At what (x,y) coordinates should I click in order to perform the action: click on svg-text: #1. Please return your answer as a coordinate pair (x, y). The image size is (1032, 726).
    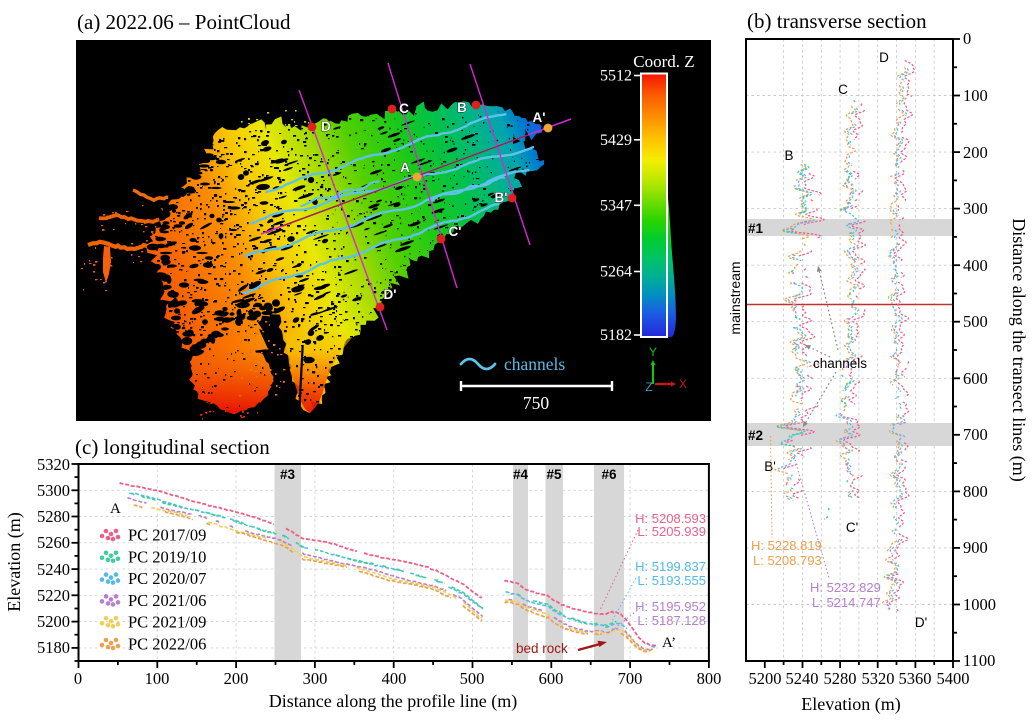
    Looking at the image, I should click on (756, 228).